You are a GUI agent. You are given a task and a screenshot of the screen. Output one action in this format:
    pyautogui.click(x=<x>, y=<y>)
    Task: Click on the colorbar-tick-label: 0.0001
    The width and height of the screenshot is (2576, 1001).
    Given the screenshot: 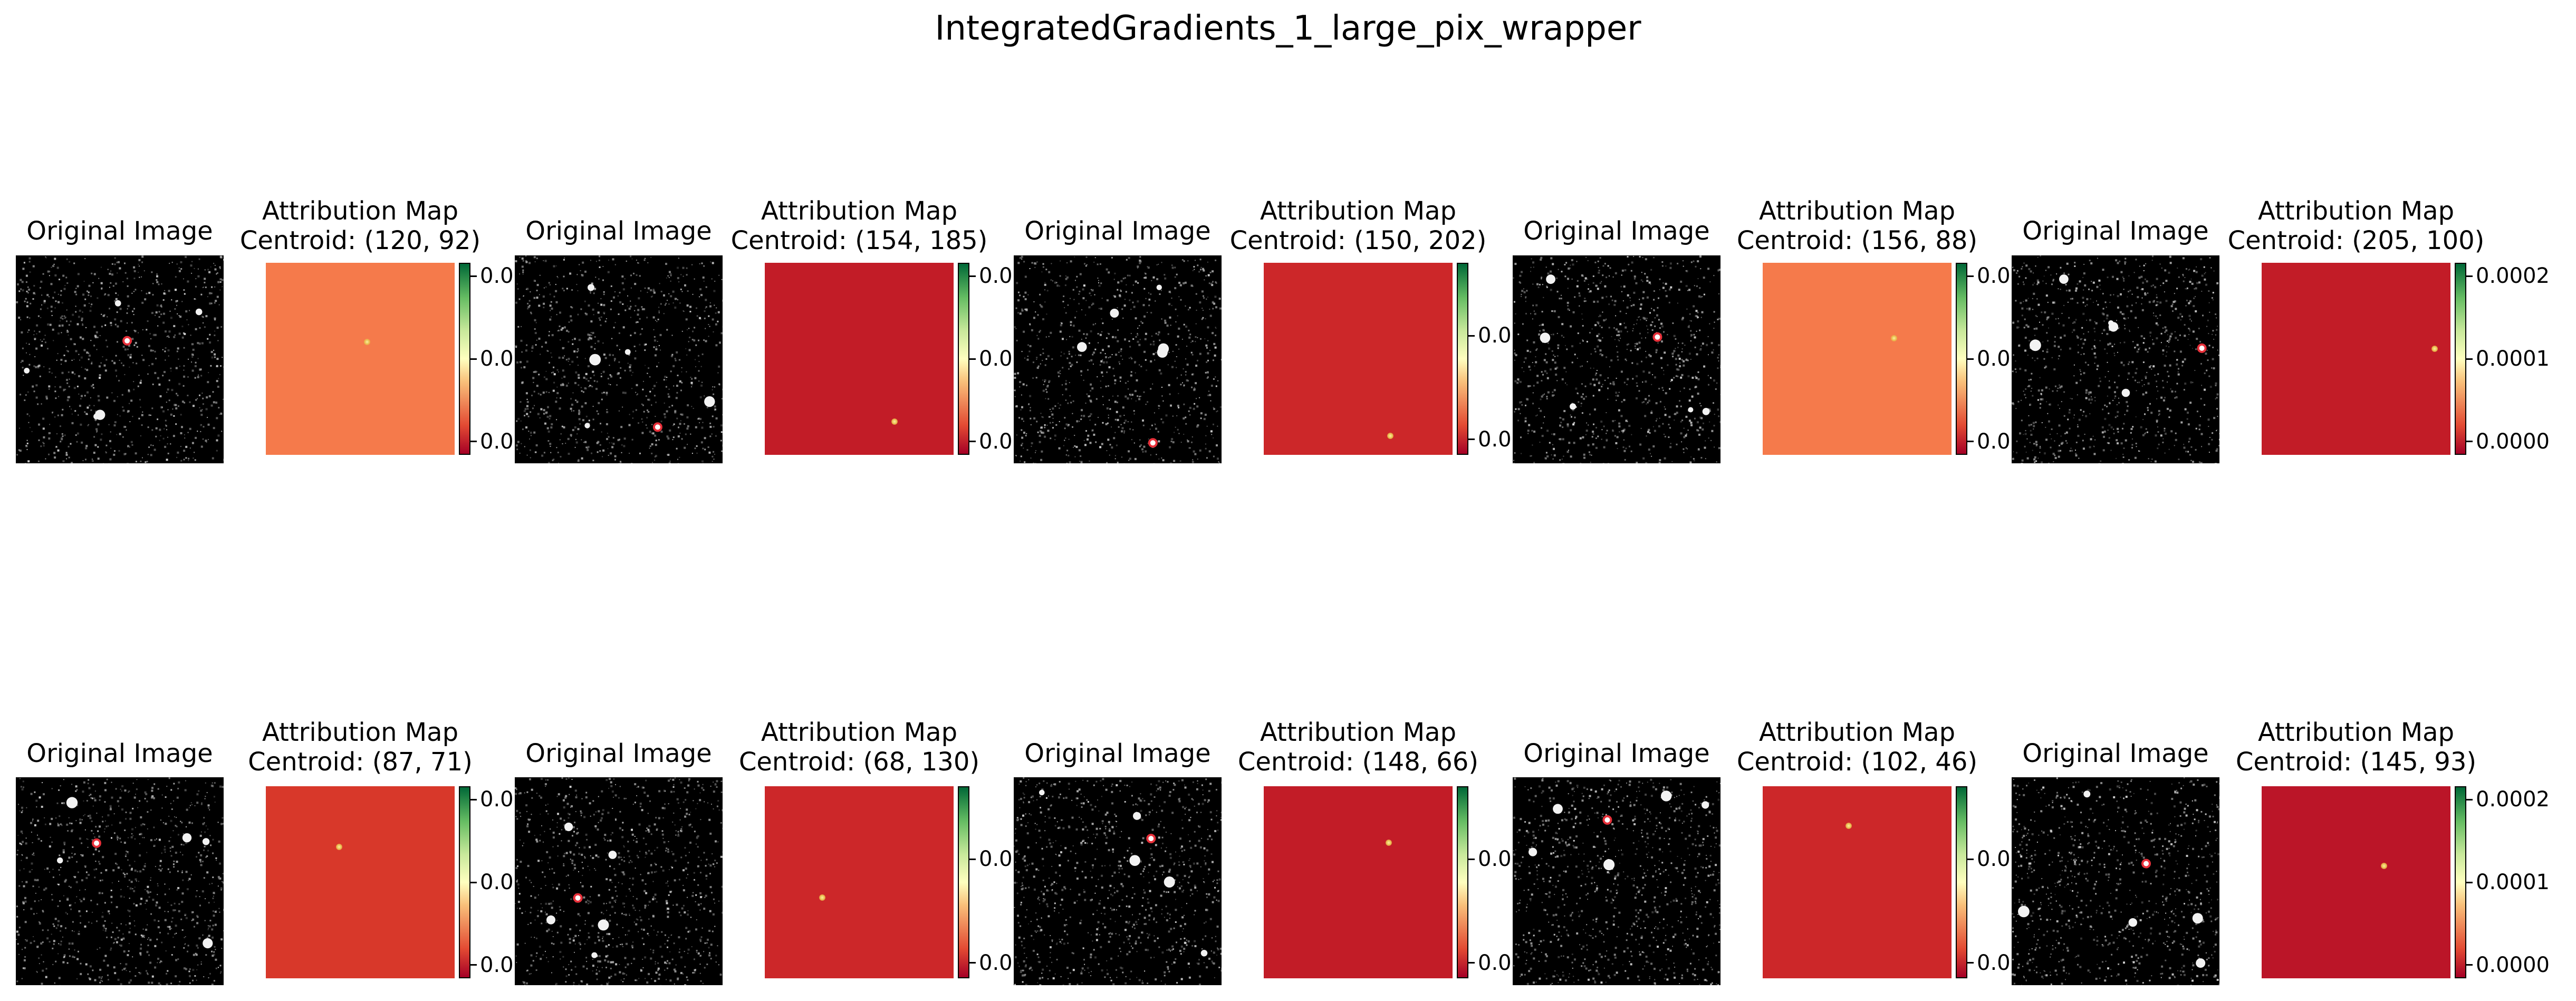 What is the action you would take?
    pyautogui.click(x=2513, y=882)
    